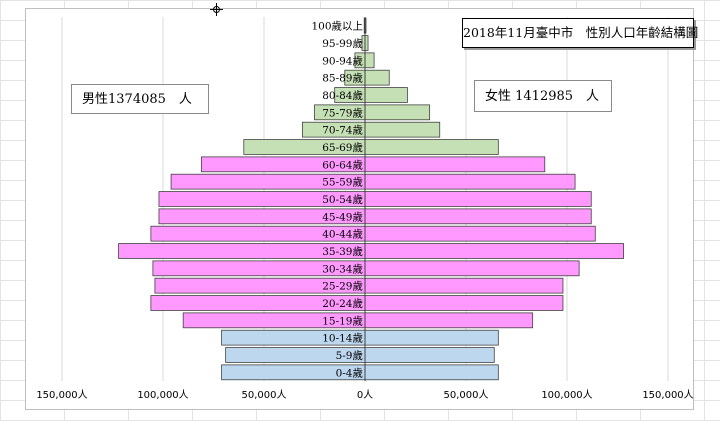 This screenshot has height=421, width=720. I want to click on chart-title: 2018年11月臺中市 性別人口年齡結構圖, so click(580, 33).